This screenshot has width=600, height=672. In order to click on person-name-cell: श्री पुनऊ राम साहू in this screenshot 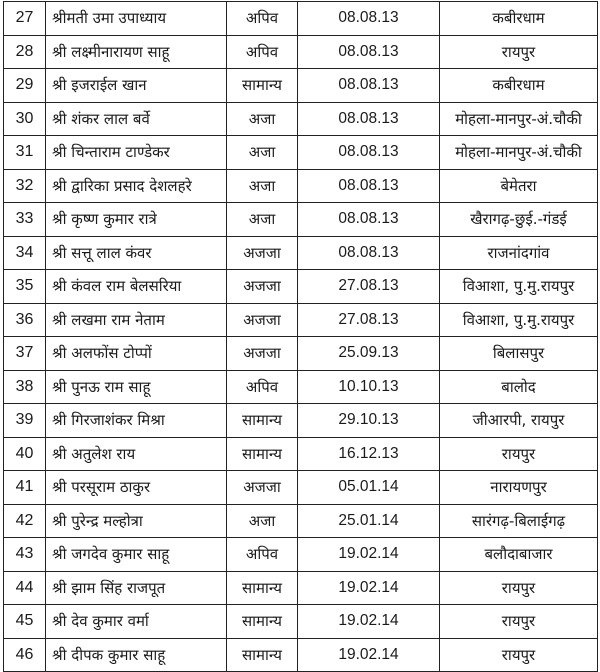, I will do `click(136, 386)`.